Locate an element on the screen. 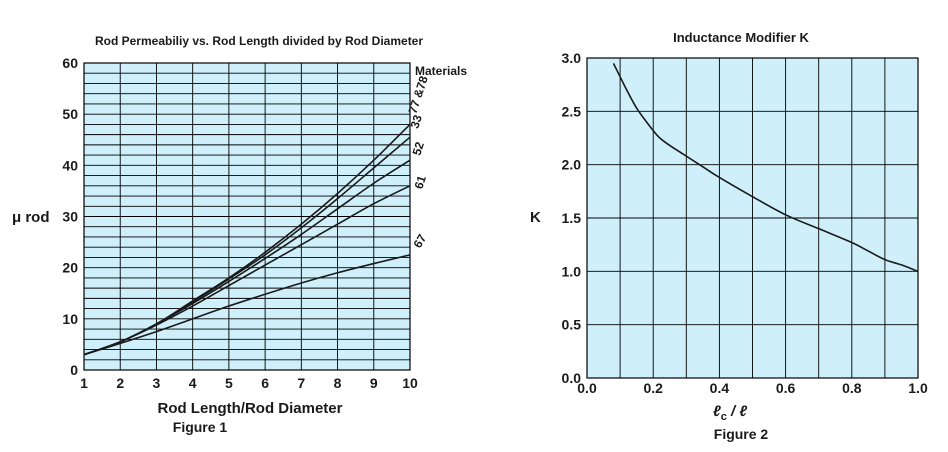 The image size is (948, 452). x-tick-label: 10 is located at coordinates (410, 383).